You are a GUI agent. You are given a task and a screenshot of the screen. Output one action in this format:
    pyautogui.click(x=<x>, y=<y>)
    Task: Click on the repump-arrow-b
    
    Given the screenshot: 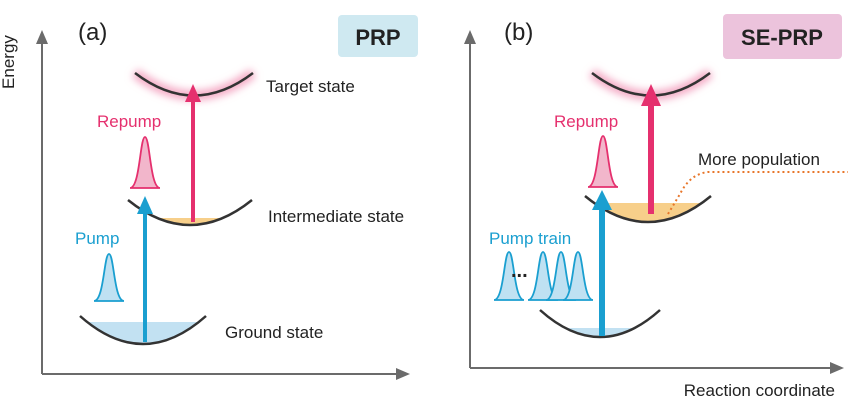 What is the action you would take?
    pyautogui.click(x=651, y=149)
    